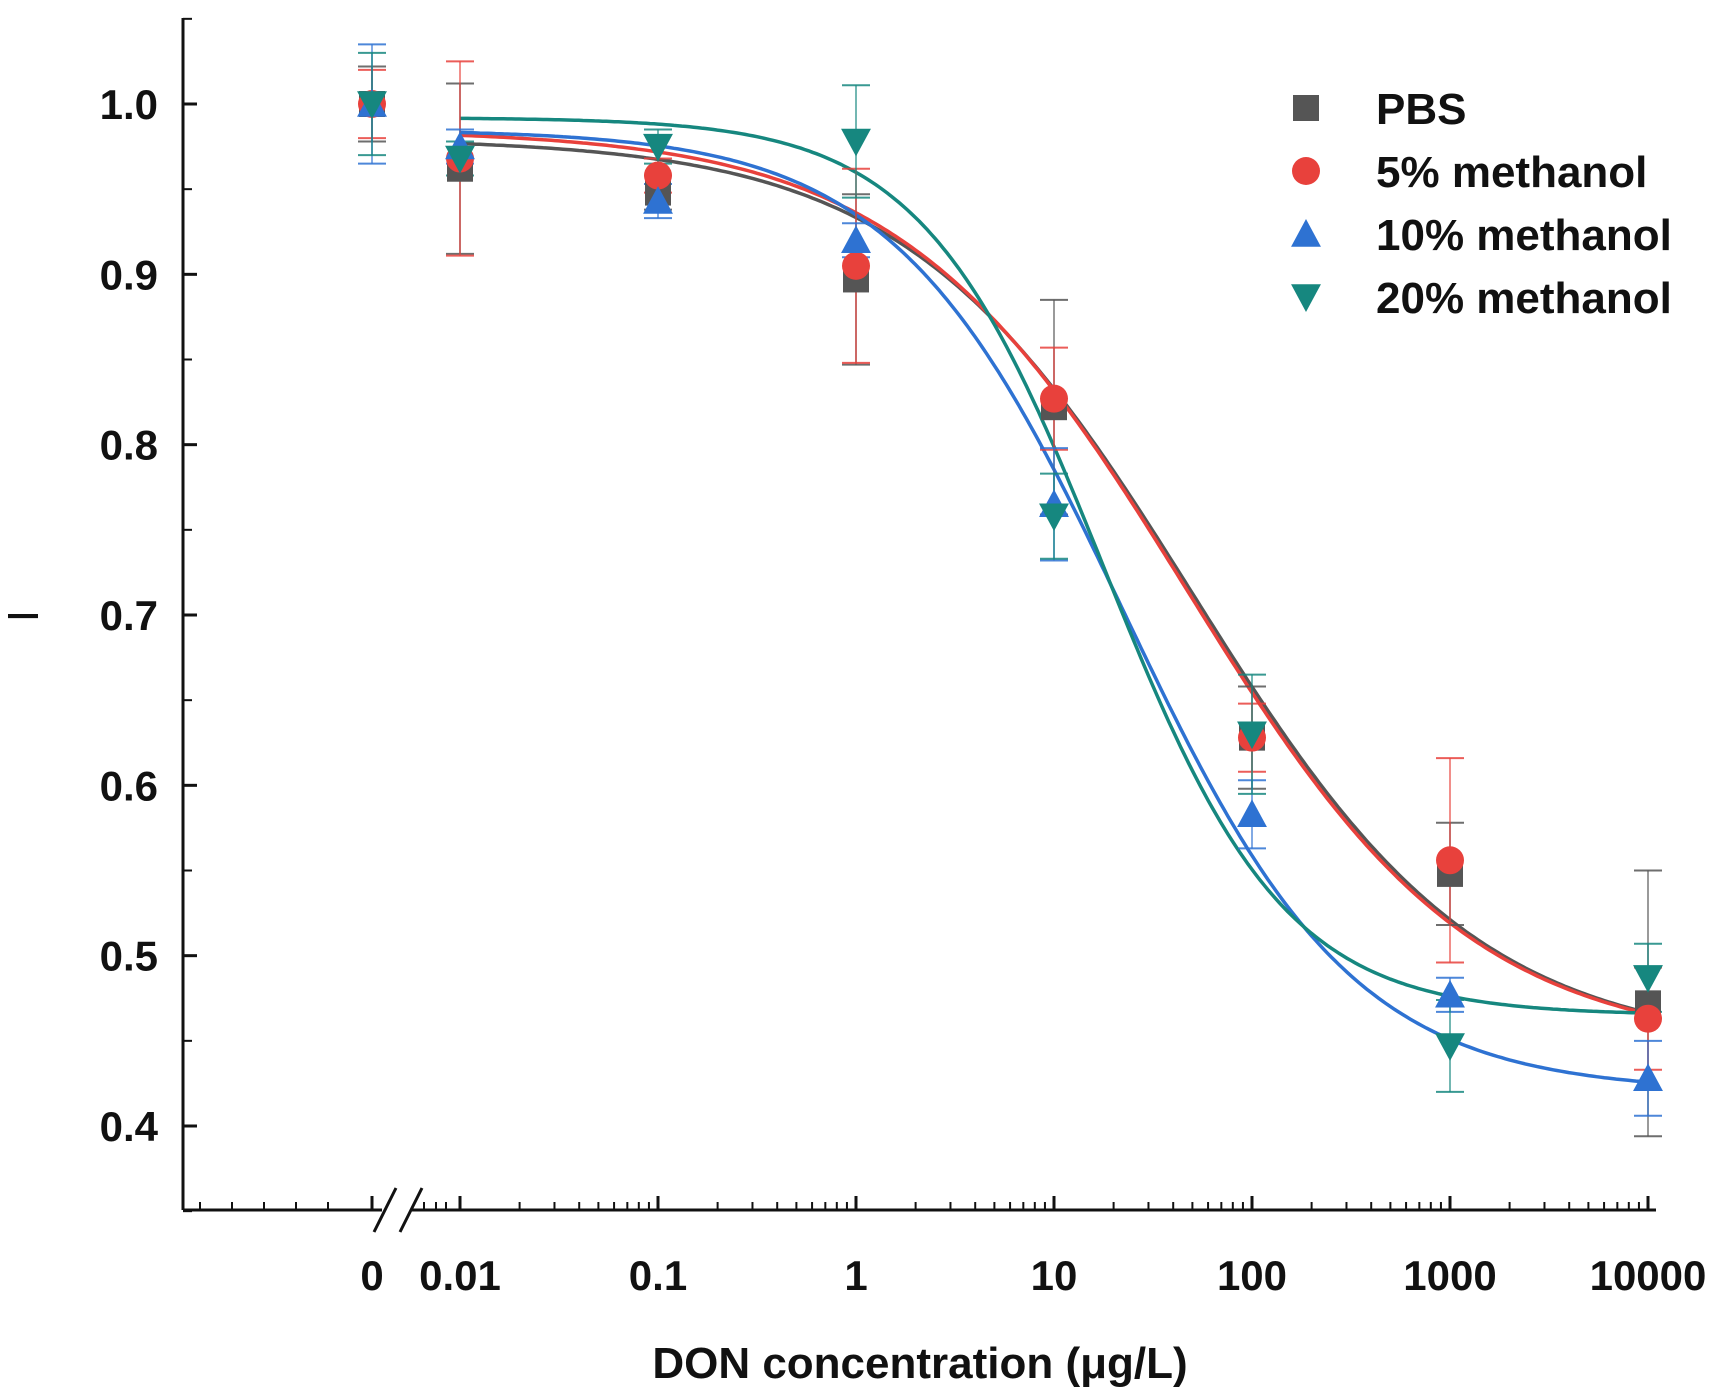 The width and height of the screenshot is (1720, 1398). What do you see at coordinates (1524, 235) in the screenshot?
I see `legend-label: 10% methanol` at bounding box center [1524, 235].